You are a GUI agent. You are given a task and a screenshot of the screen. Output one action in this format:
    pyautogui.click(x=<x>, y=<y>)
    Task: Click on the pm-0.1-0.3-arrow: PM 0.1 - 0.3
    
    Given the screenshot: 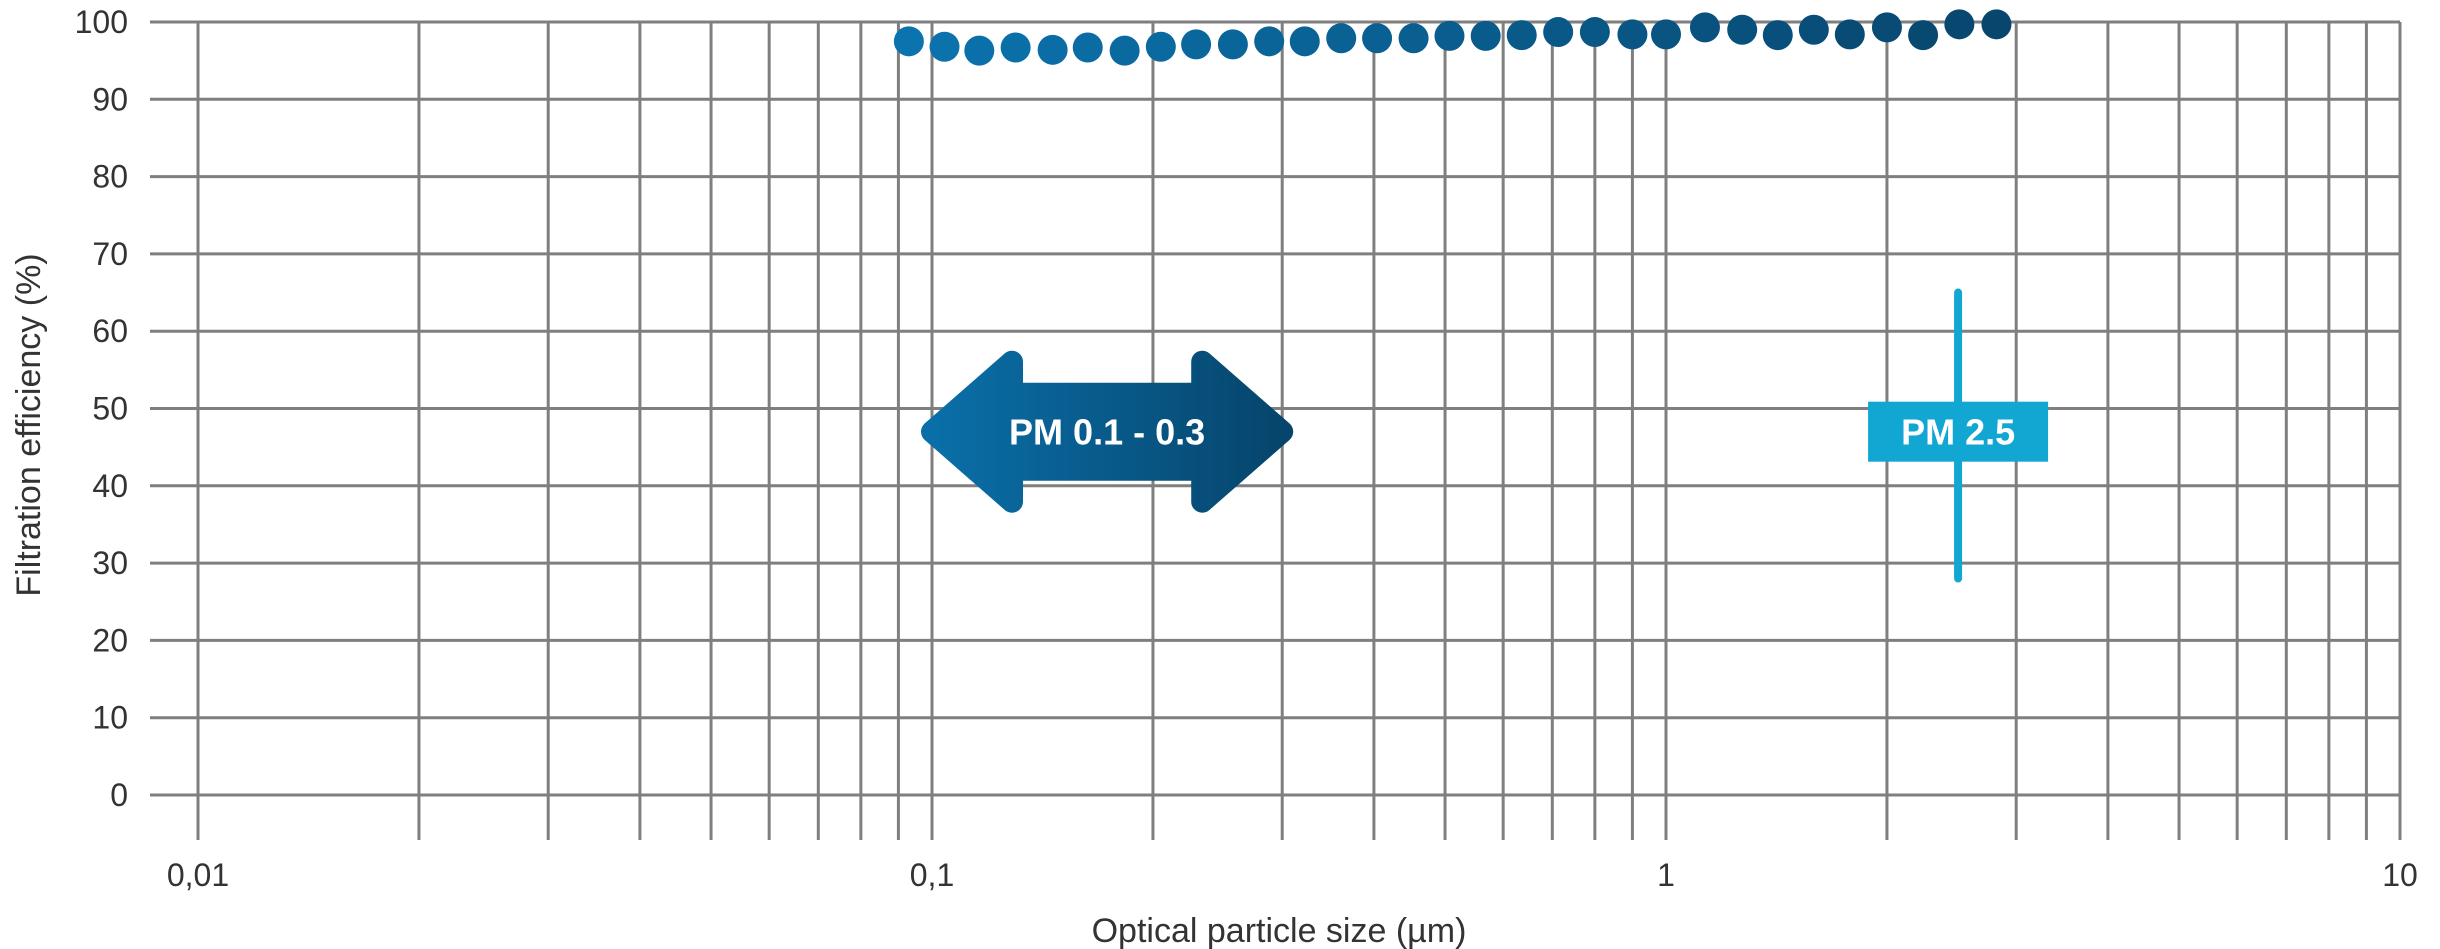 What is the action you would take?
    pyautogui.click(x=1107, y=431)
    